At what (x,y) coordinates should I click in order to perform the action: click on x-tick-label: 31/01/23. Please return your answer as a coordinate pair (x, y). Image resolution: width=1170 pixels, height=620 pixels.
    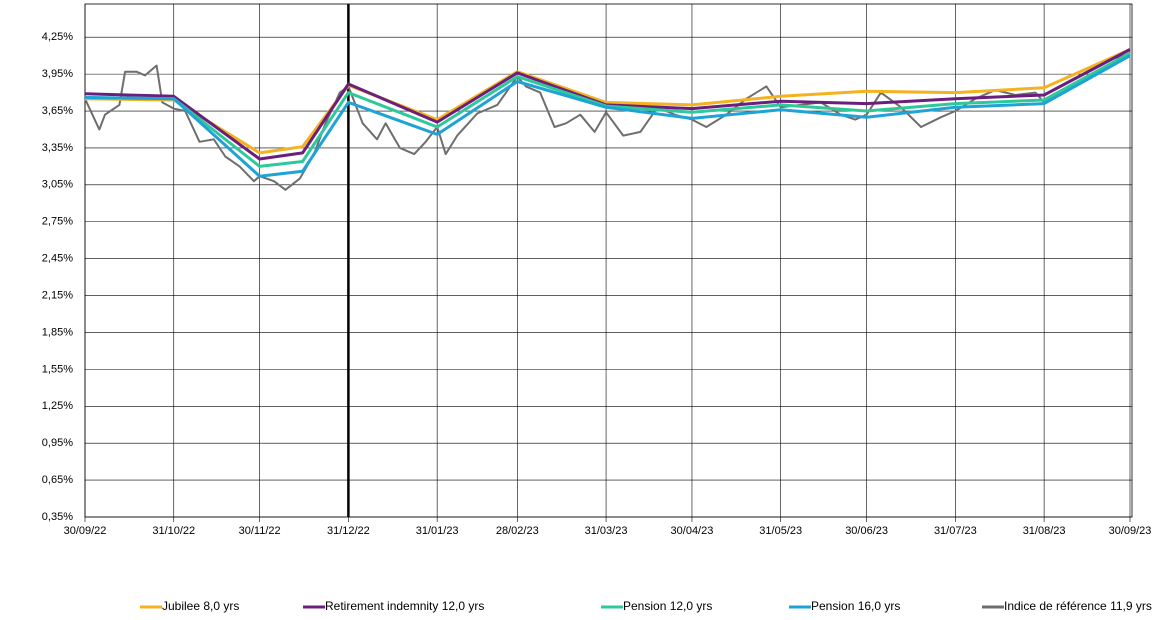
    Looking at the image, I should click on (437, 531).